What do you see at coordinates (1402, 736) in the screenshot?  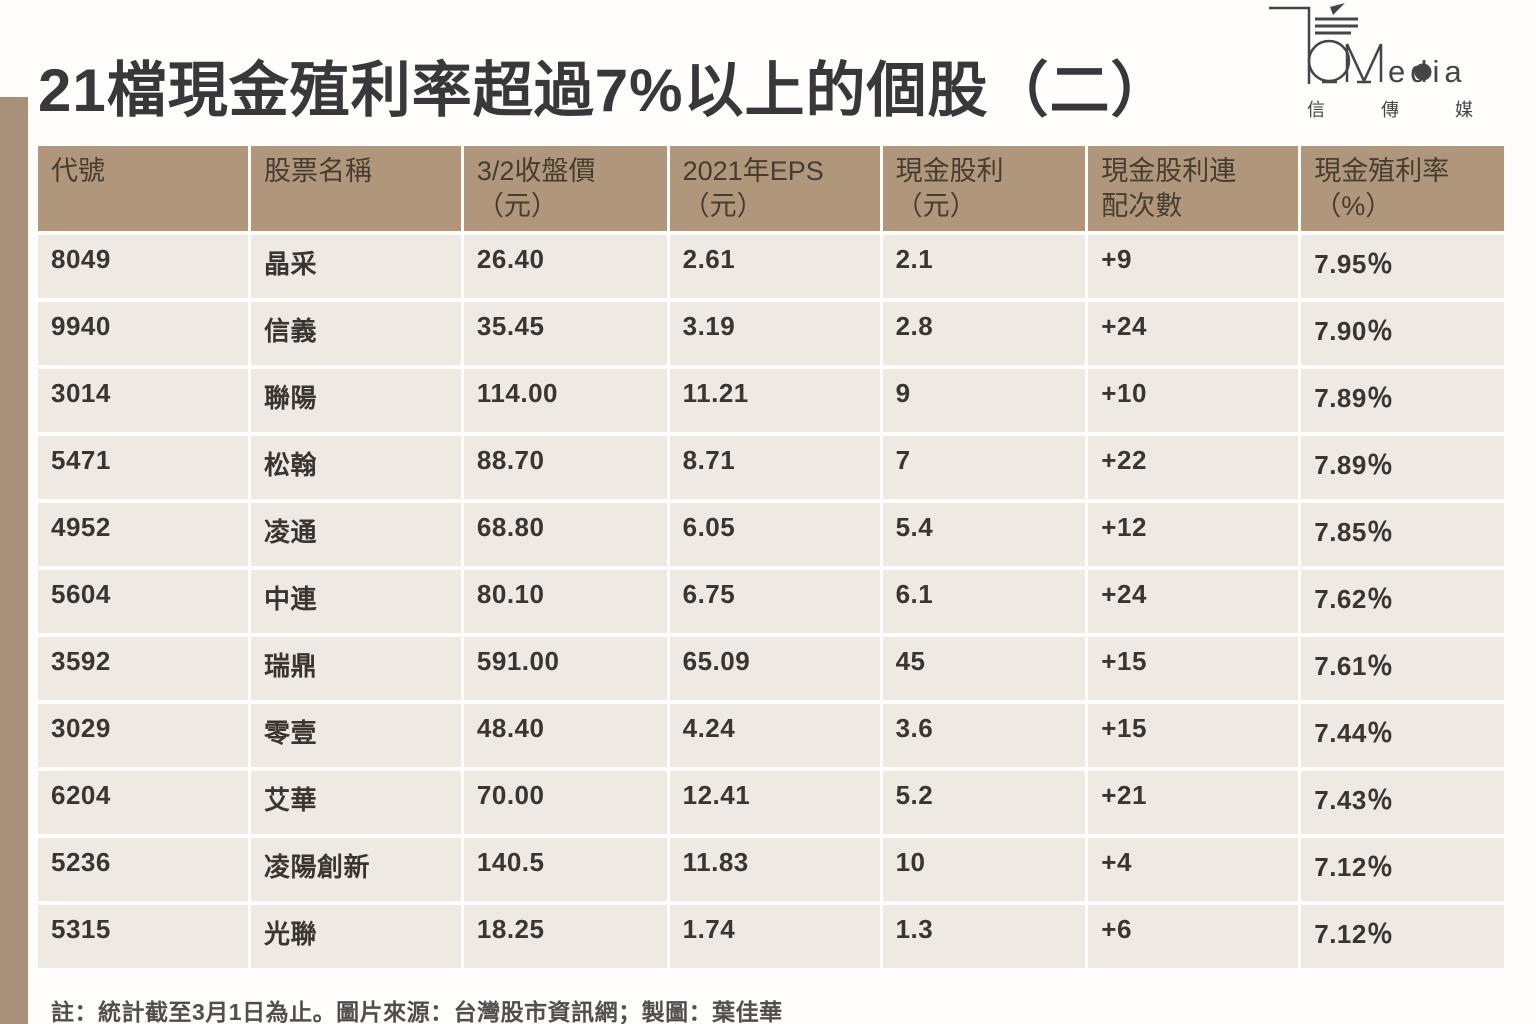 I see `yield-cell: 7.44％` at bounding box center [1402, 736].